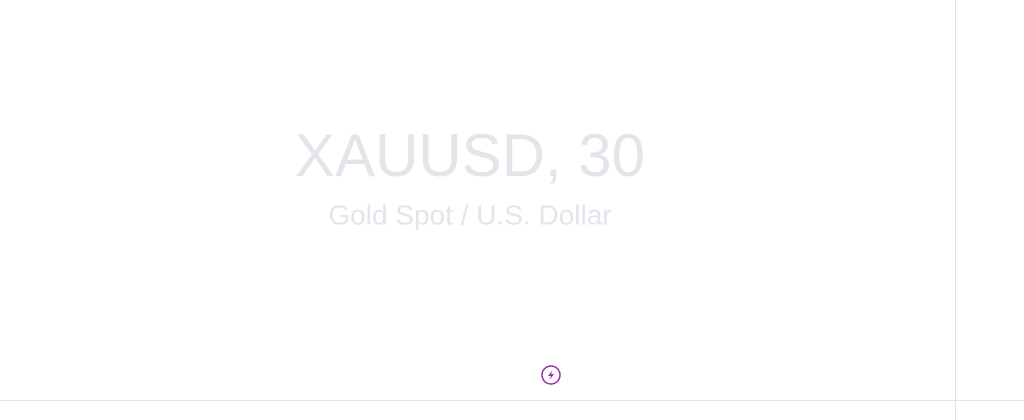  I want to click on lightning-icon, so click(551, 375).